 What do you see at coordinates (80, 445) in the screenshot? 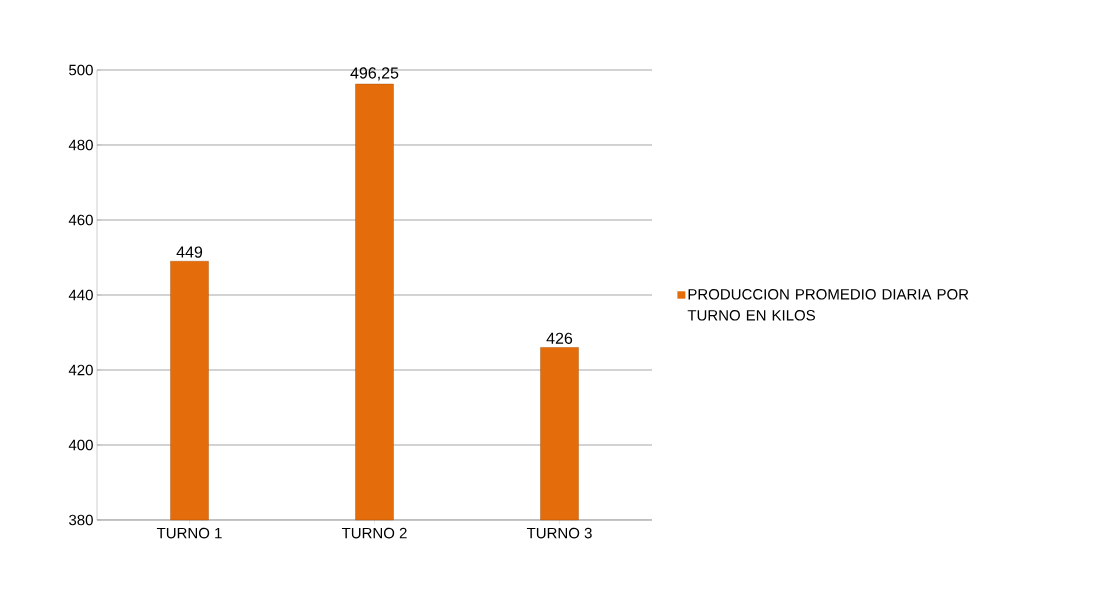
I see `y-tick-label: 400` at bounding box center [80, 445].